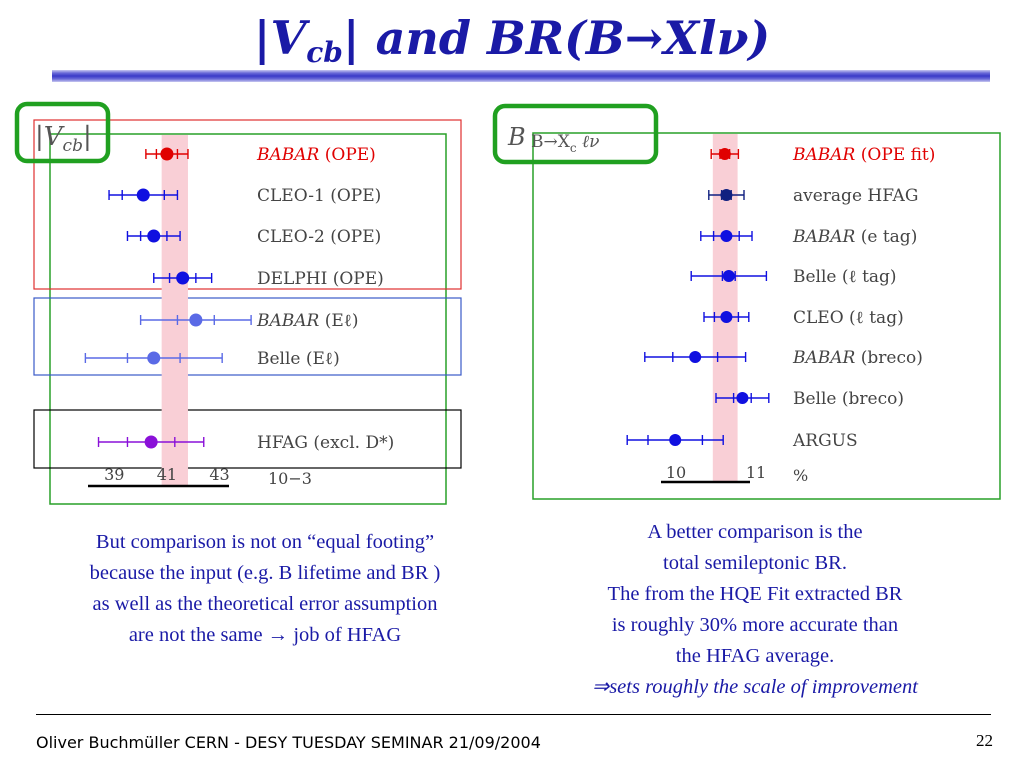 Image resolution: width=1024 pixels, height=768 pixels. I want to click on title-pre: |V, so click(280, 38).